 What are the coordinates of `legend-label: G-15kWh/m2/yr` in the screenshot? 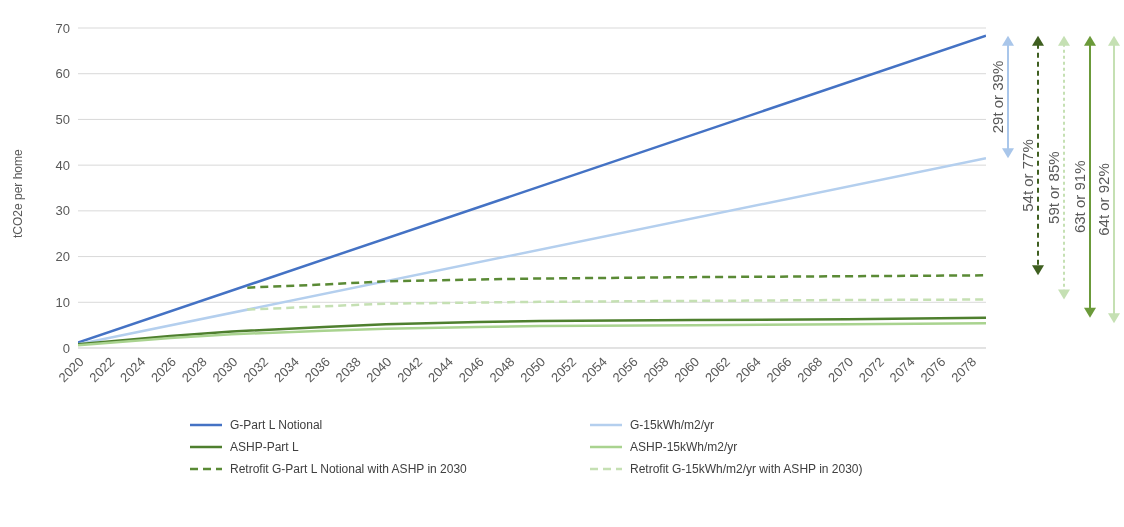 It's located at (672, 425).